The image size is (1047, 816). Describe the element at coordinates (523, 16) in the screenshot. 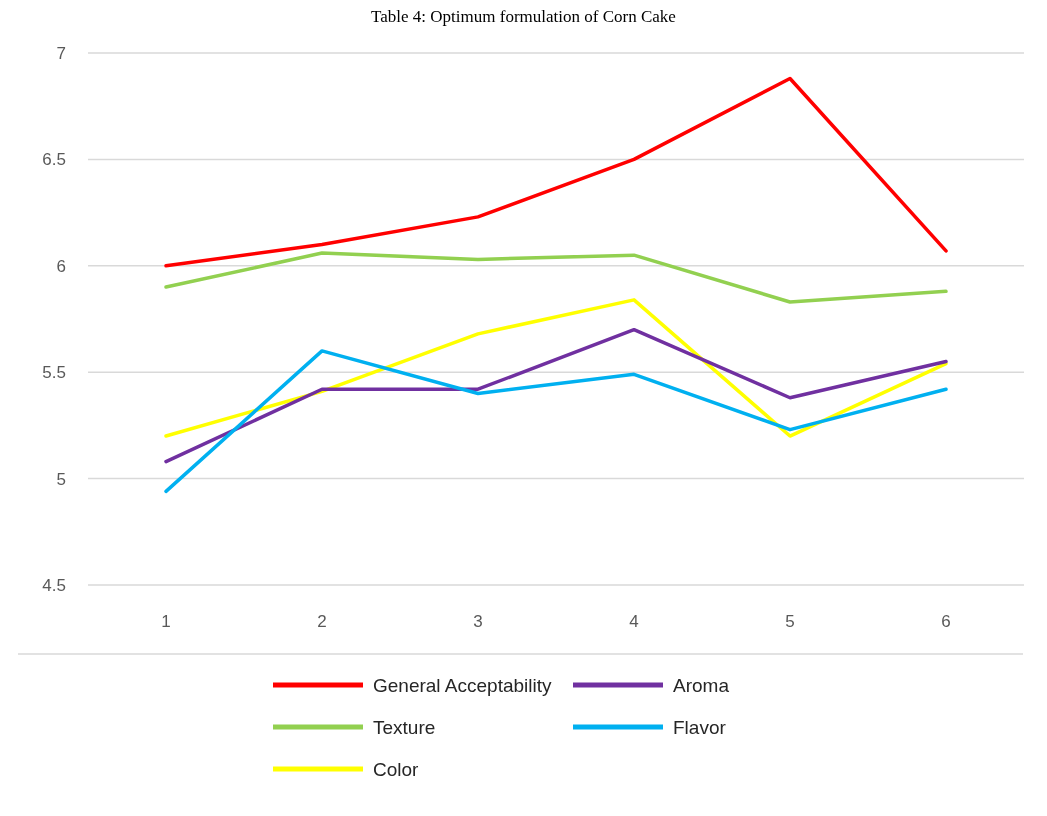

I see `chart-title: Table 4: Optimum formulation of Corn Cake` at that location.